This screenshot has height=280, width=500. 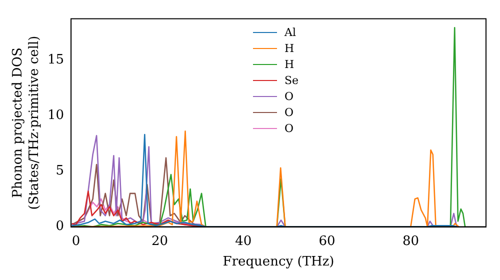 I want to click on x-tick-label: 0, so click(x=76, y=241).